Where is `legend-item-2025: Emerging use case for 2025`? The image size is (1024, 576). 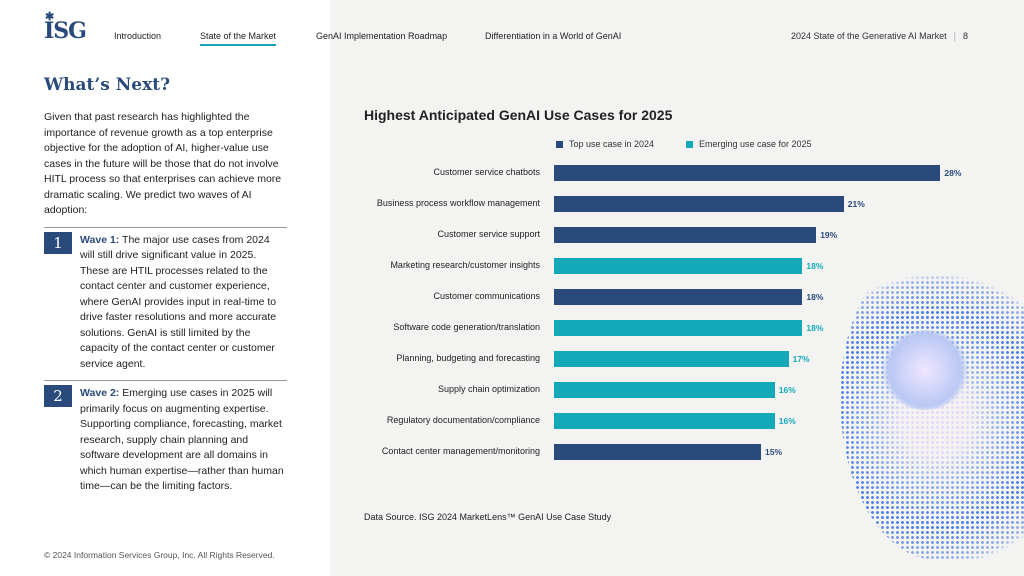
legend-item-2025: Emerging use case for 2025 is located at coordinates (749, 144).